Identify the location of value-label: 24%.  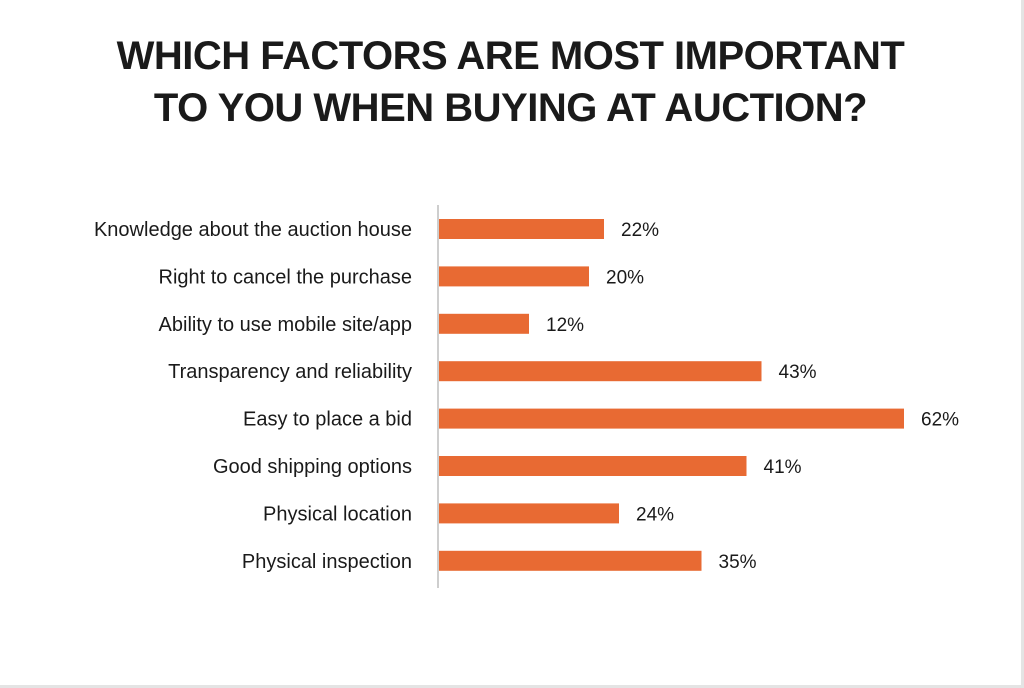
(655, 514).